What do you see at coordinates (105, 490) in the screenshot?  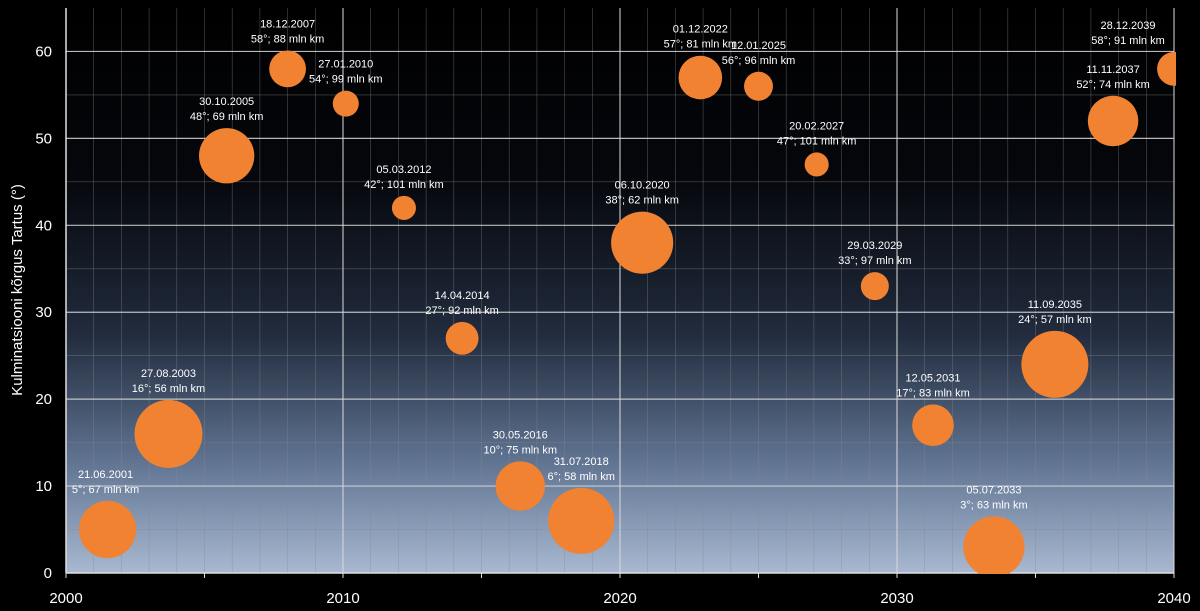 I see `bubble-info-label: 5°; 67 mln km` at bounding box center [105, 490].